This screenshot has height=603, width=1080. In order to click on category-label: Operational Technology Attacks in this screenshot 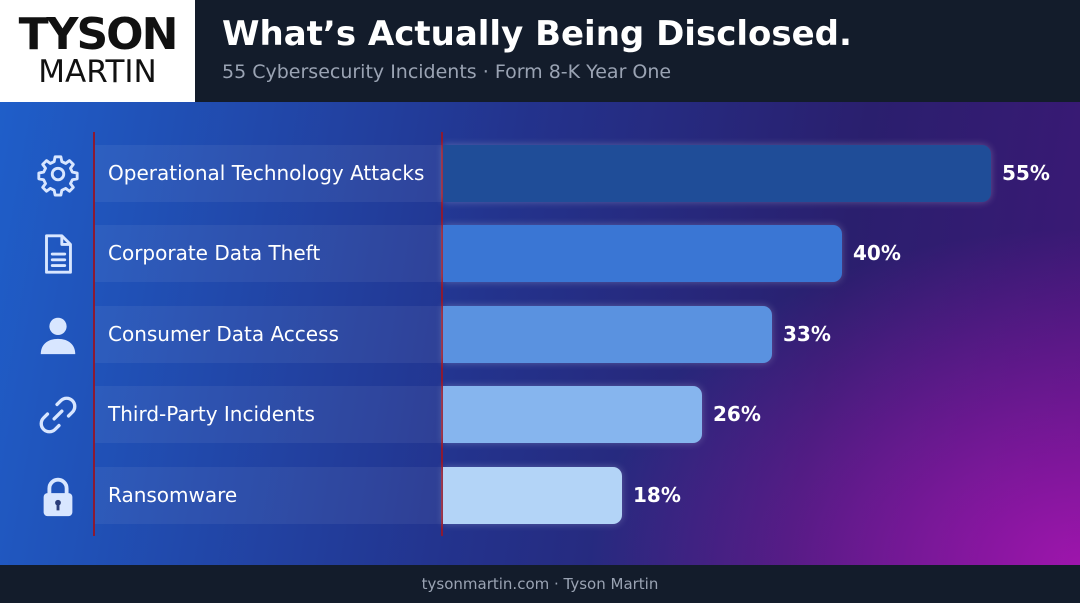, I will do `click(266, 173)`.